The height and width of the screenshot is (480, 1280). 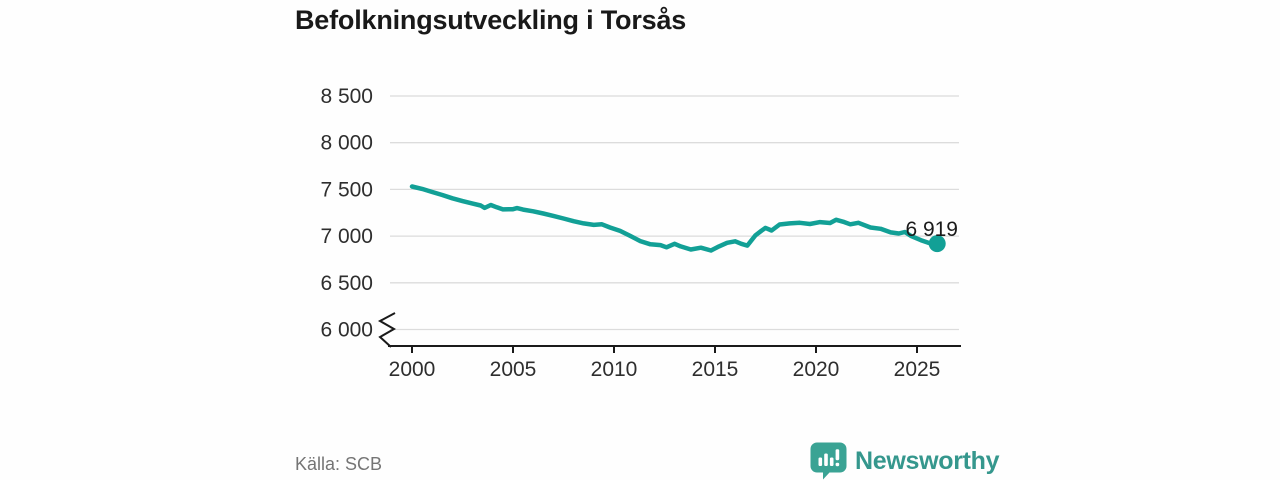 I want to click on bar-chart-speech-bubble-icon, so click(x=828, y=461).